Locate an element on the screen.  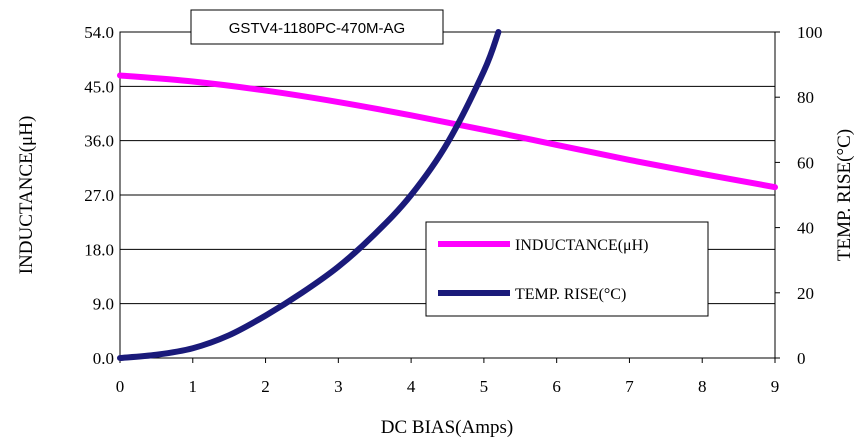
y2-tick-label: 100 is located at coordinates (810, 32).